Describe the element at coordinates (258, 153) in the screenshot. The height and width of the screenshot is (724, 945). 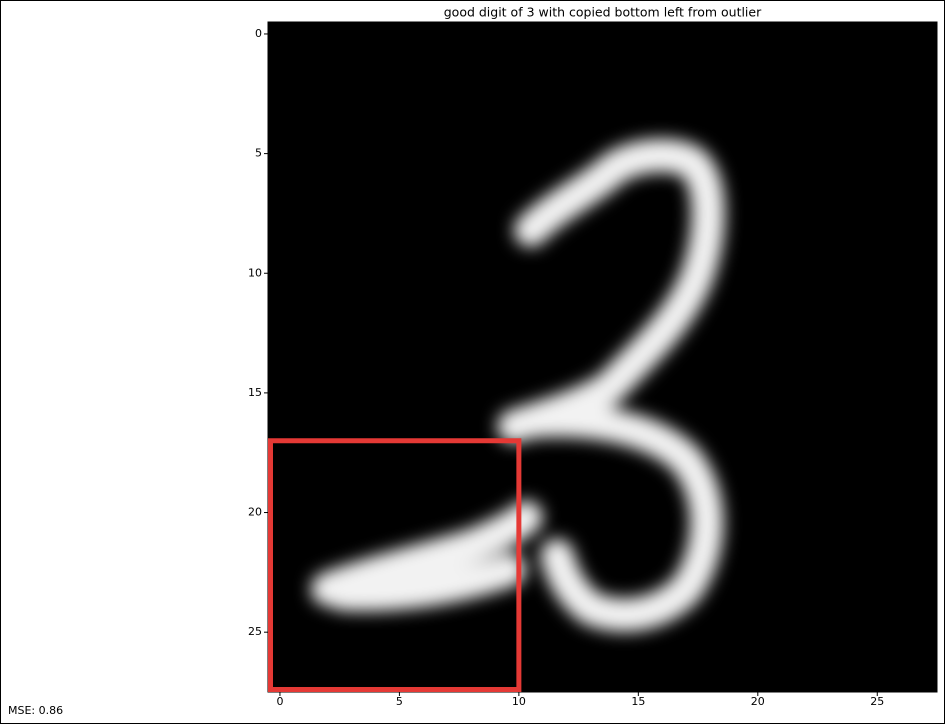
I see `y-tick-label: 5` at that location.